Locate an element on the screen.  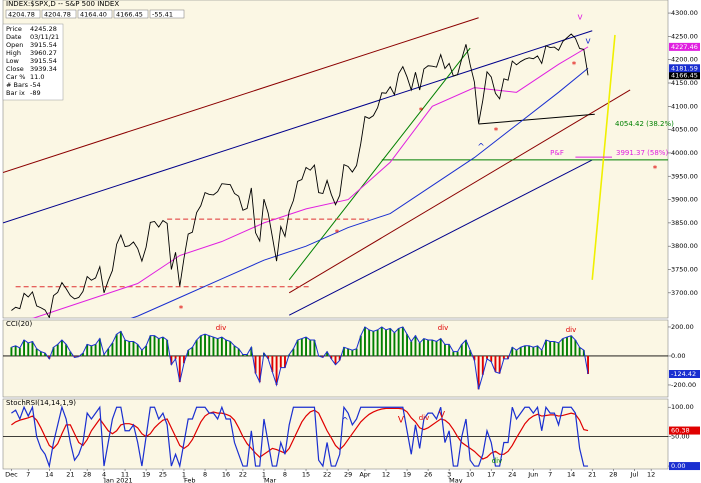
info-label: Car % is located at coordinates (15, 77).